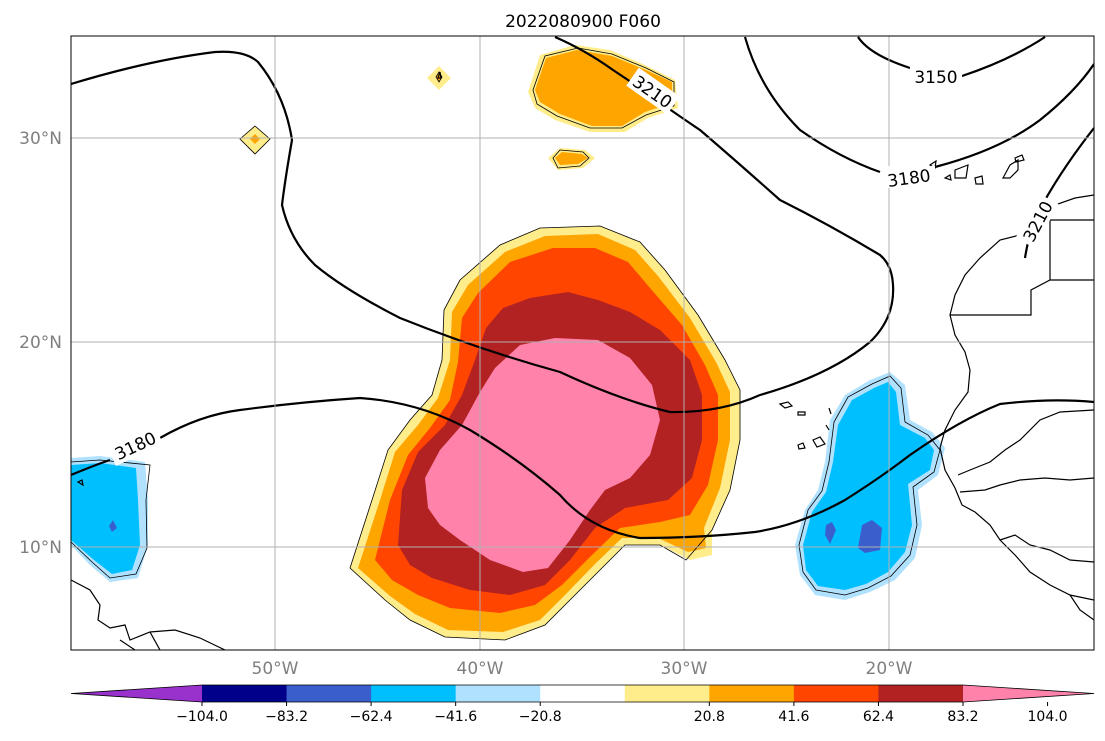 This screenshot has height=741, width=1105. What do you see at coordinates (878, 717) in the screenshot?
I see `colorbar-tick-label: 62.4` at bounding box center [878, 717].